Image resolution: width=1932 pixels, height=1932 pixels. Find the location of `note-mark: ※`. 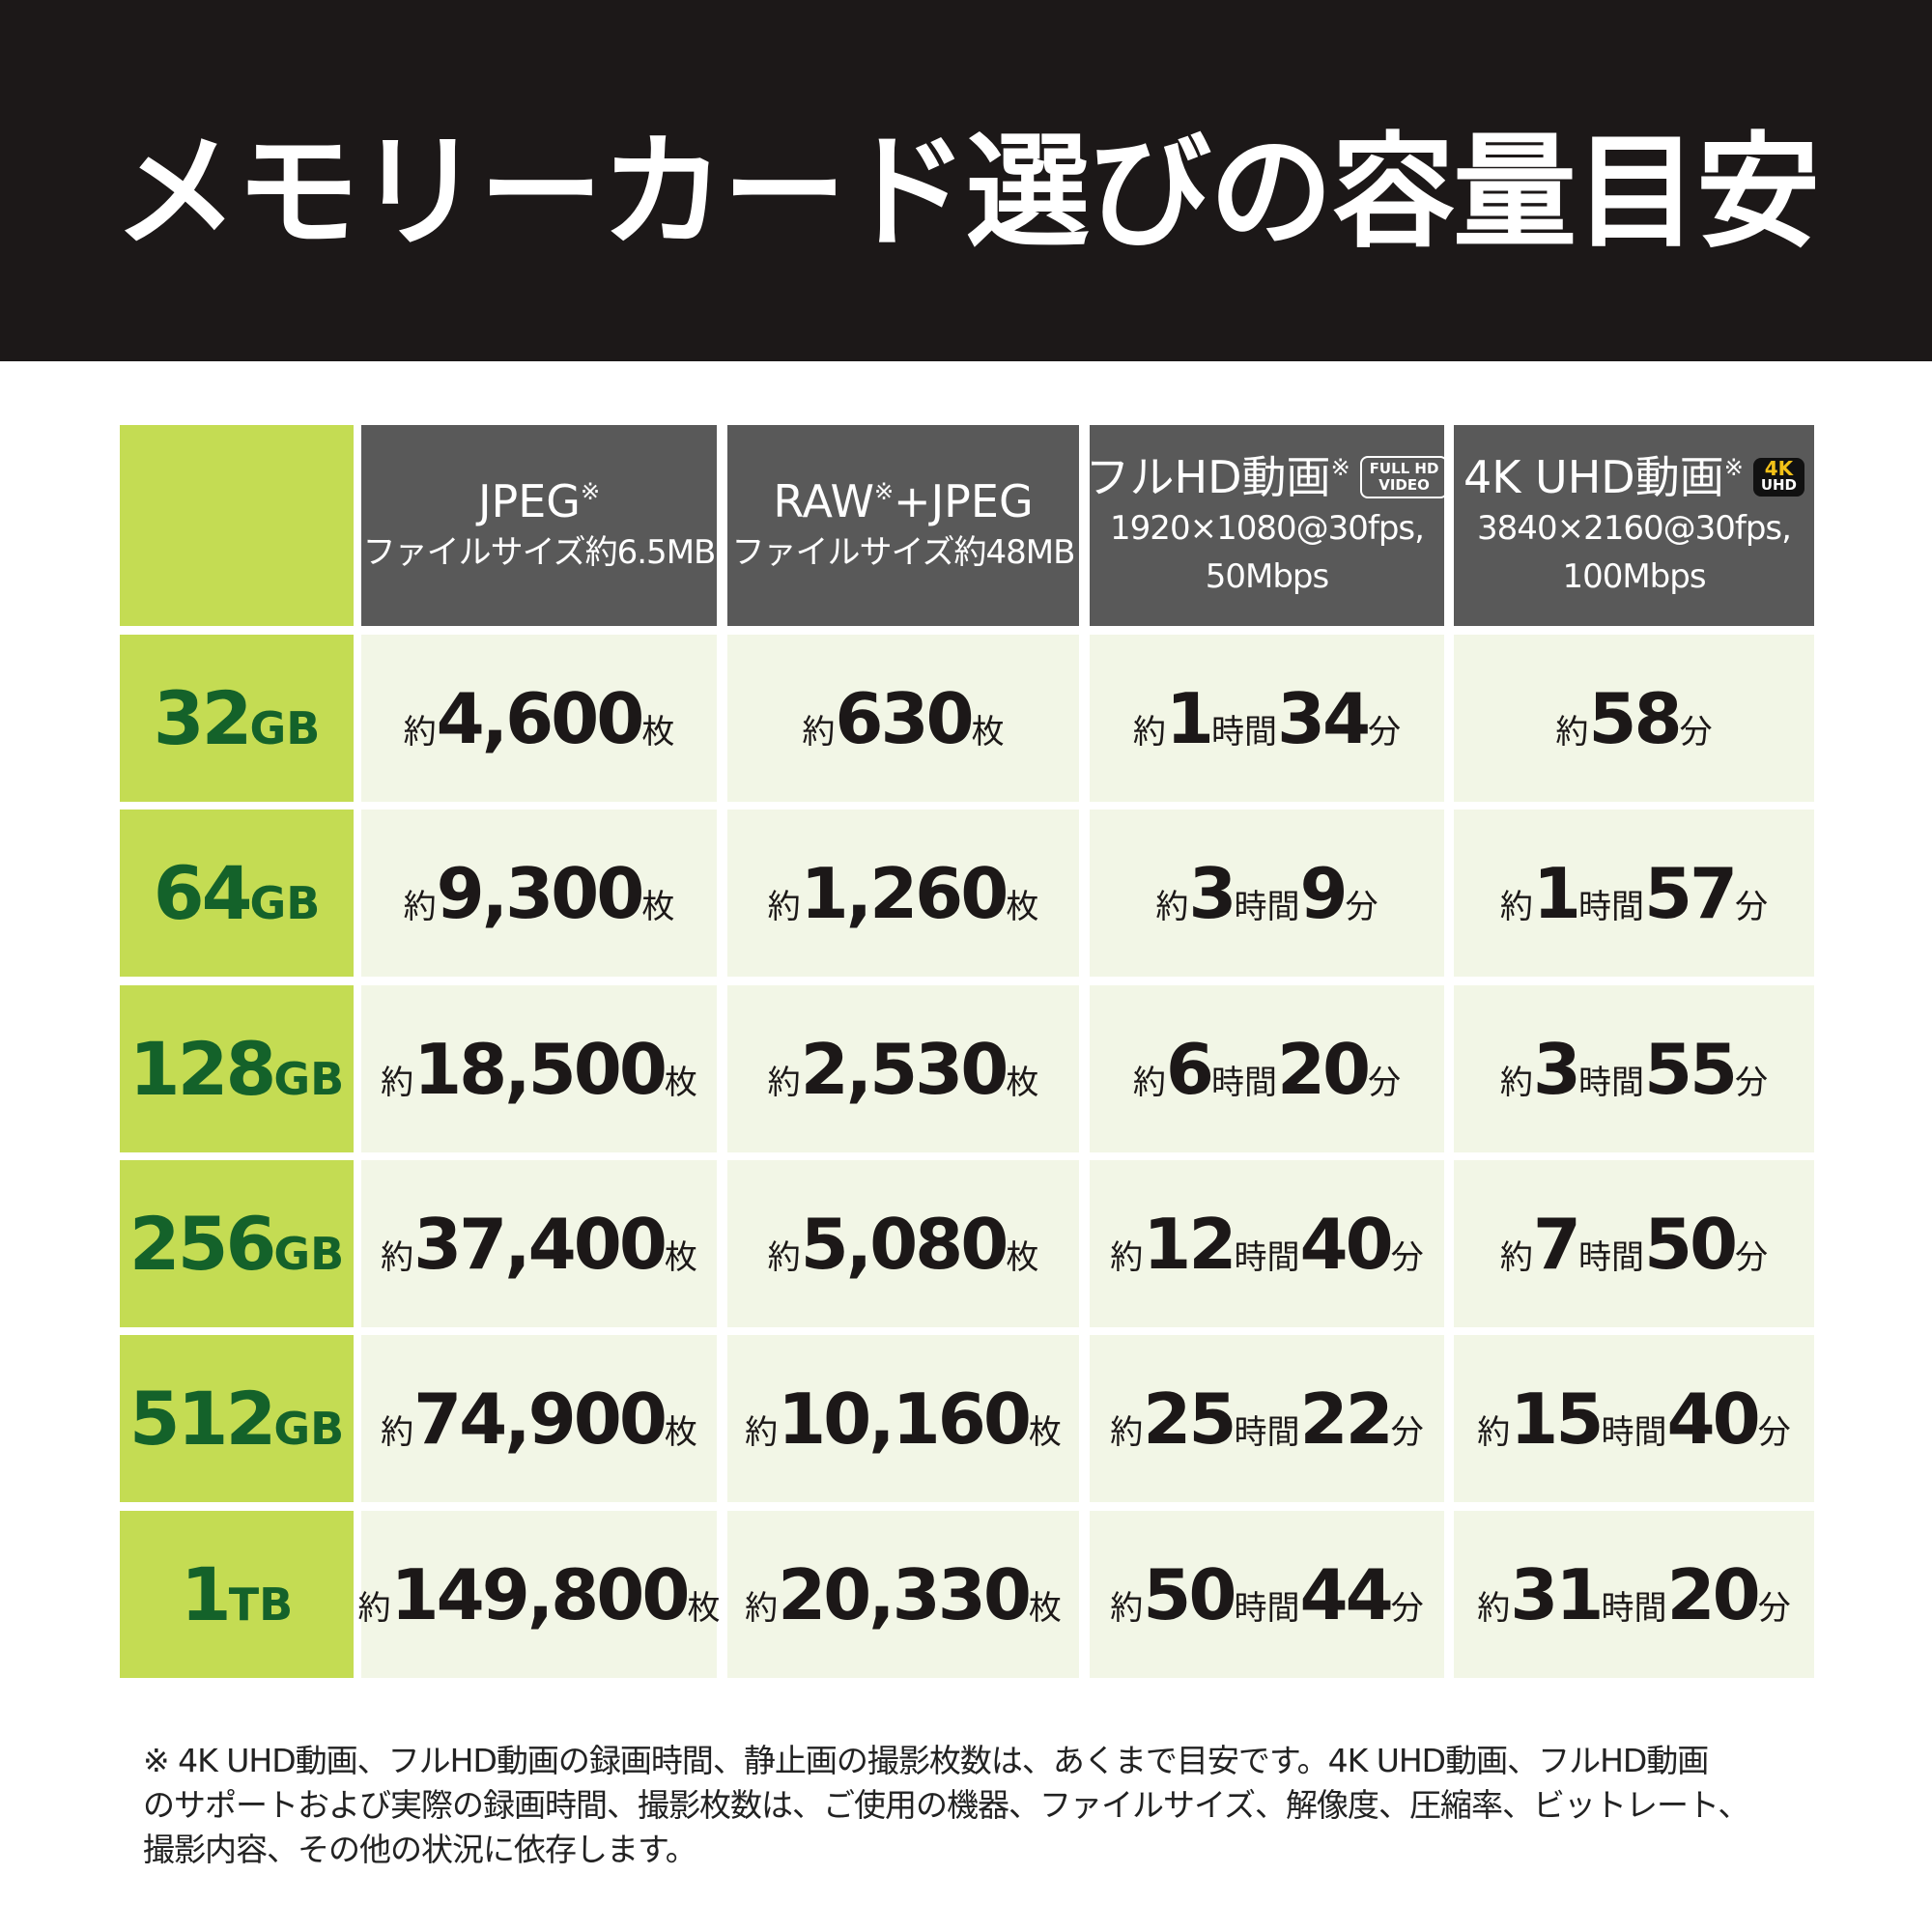

note-mark: ※ is located at coordinates (1340, 467).